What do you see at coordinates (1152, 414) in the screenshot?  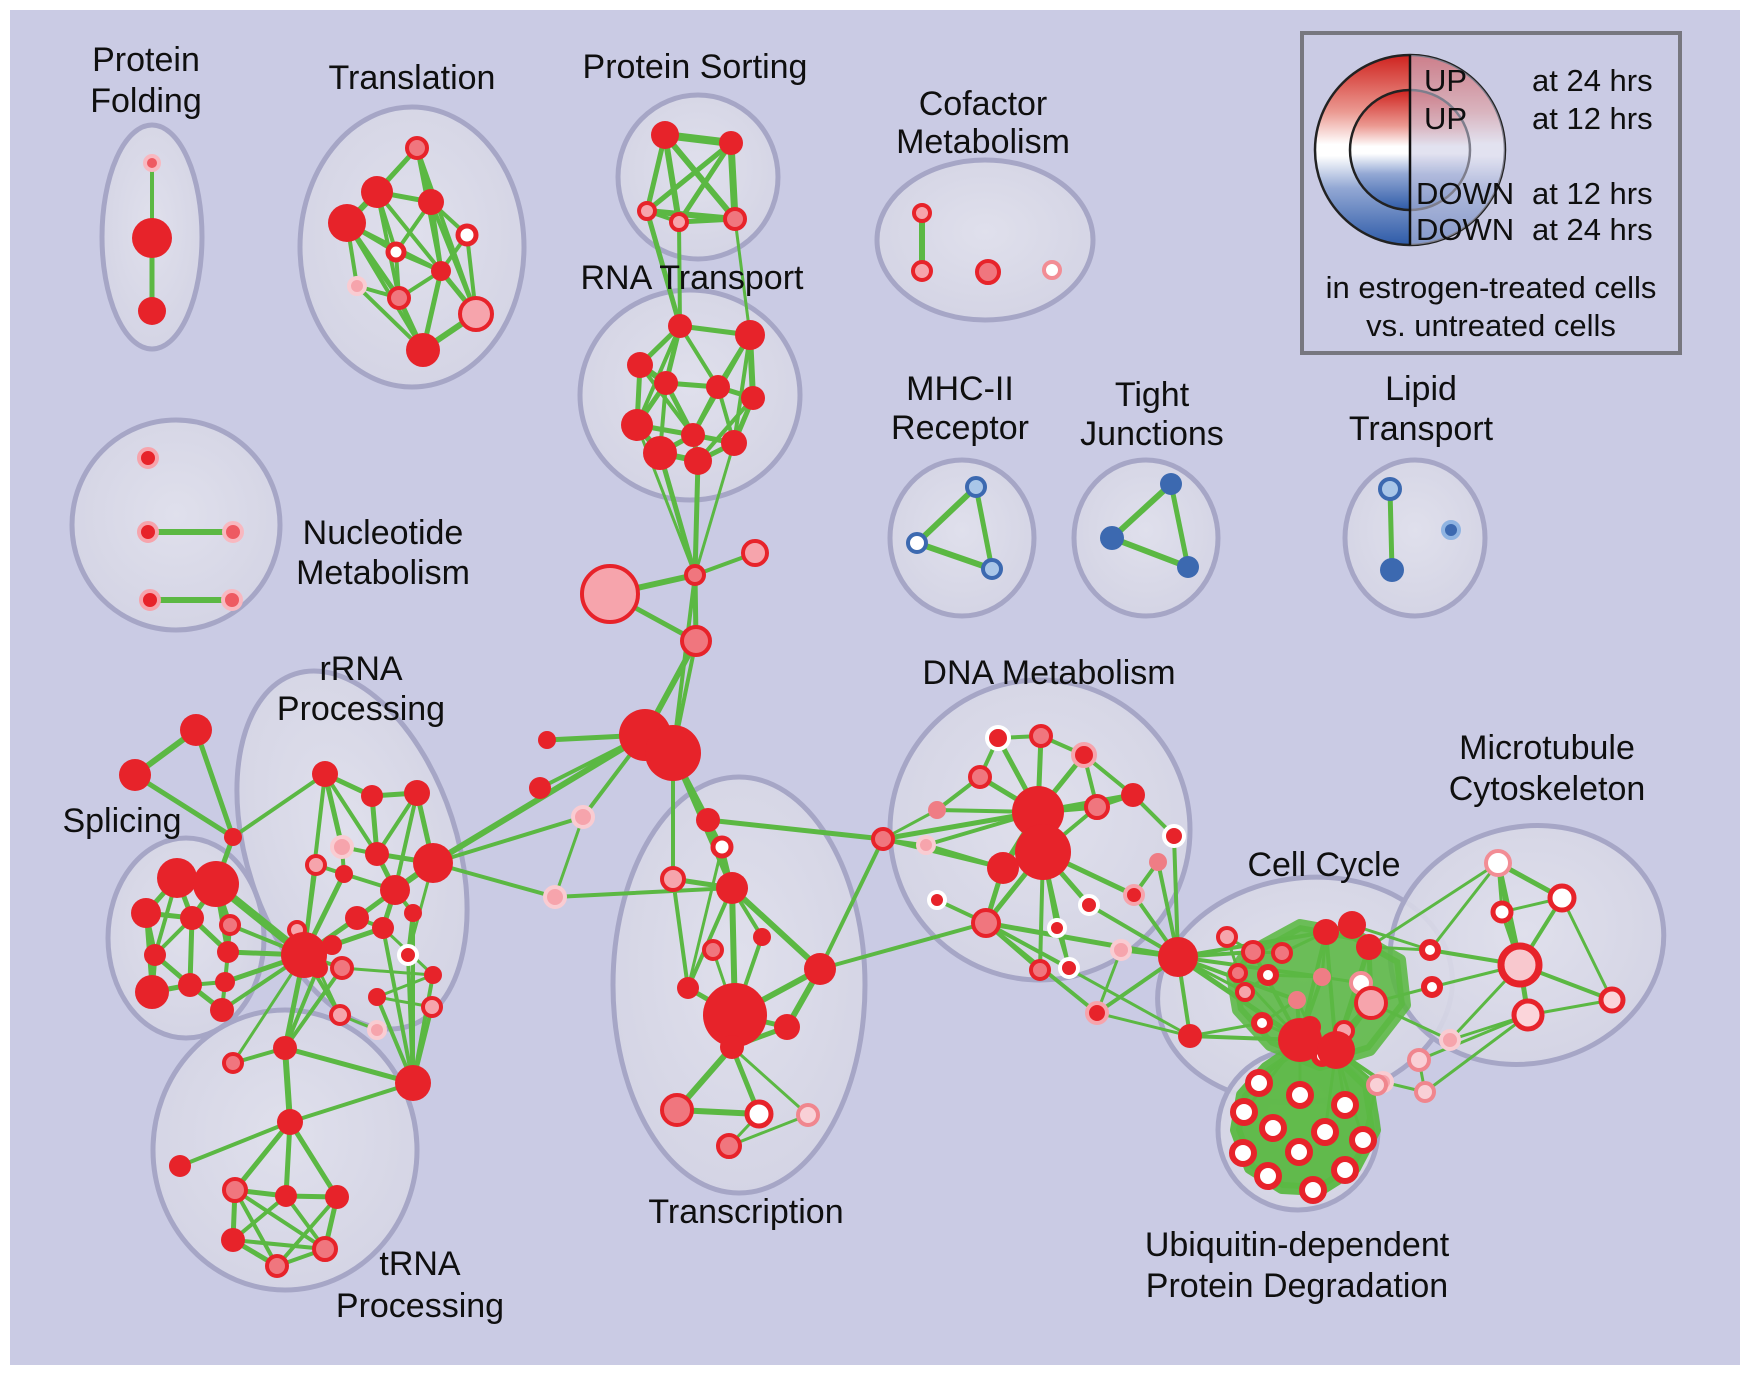 I see `cluster-label-tight-junctions: Tight Junctions` at bounding box center [1152, 414].